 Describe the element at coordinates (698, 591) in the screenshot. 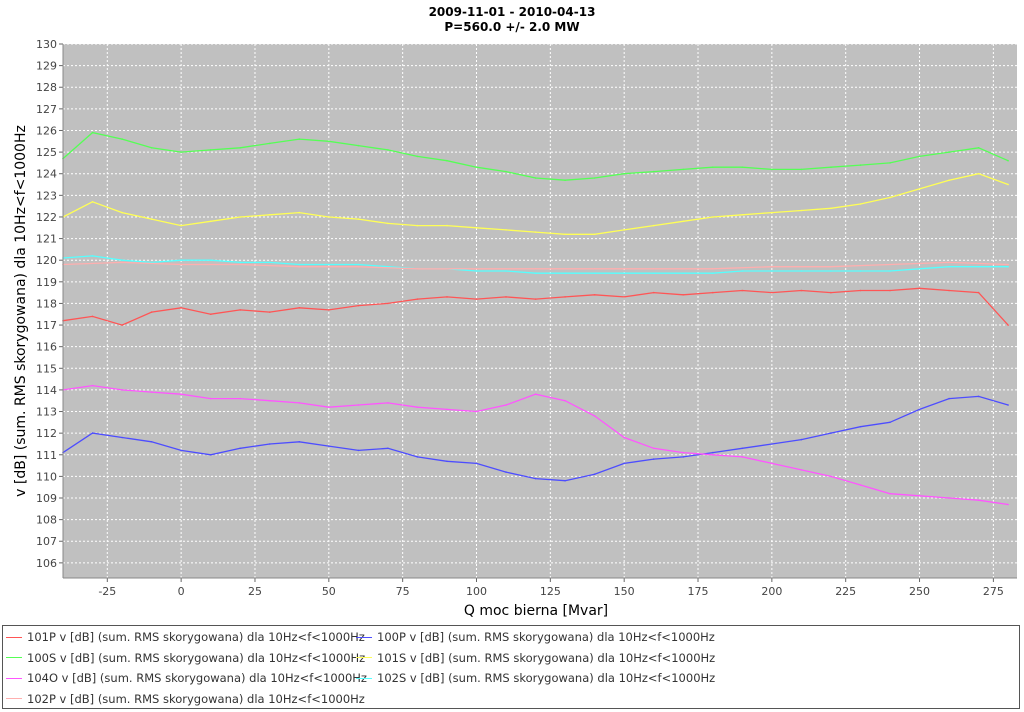

I see `x-tick-label: 175` at that location.